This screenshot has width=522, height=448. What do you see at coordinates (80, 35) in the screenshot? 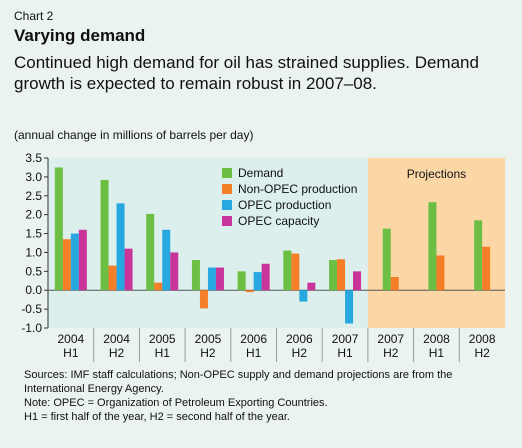
I see `chart-title: Varying demand` at bounding box center [80, 35].